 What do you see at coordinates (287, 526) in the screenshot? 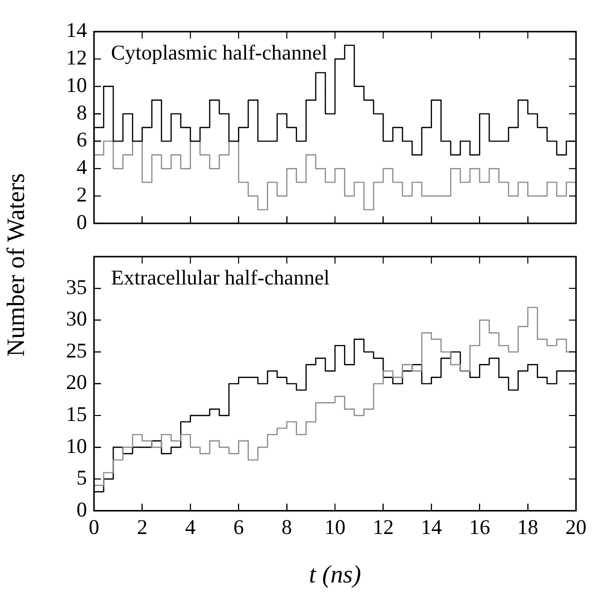
I see `x-tick-label: 8` at bounding box center [287, 526].